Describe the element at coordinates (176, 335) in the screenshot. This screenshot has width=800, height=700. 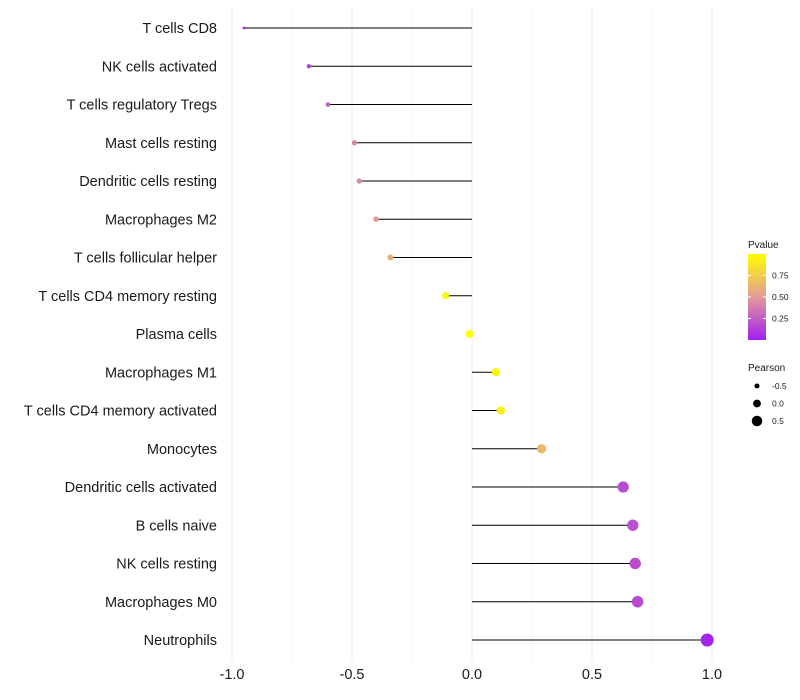
I see `category-label: Plasma cells` at that location.